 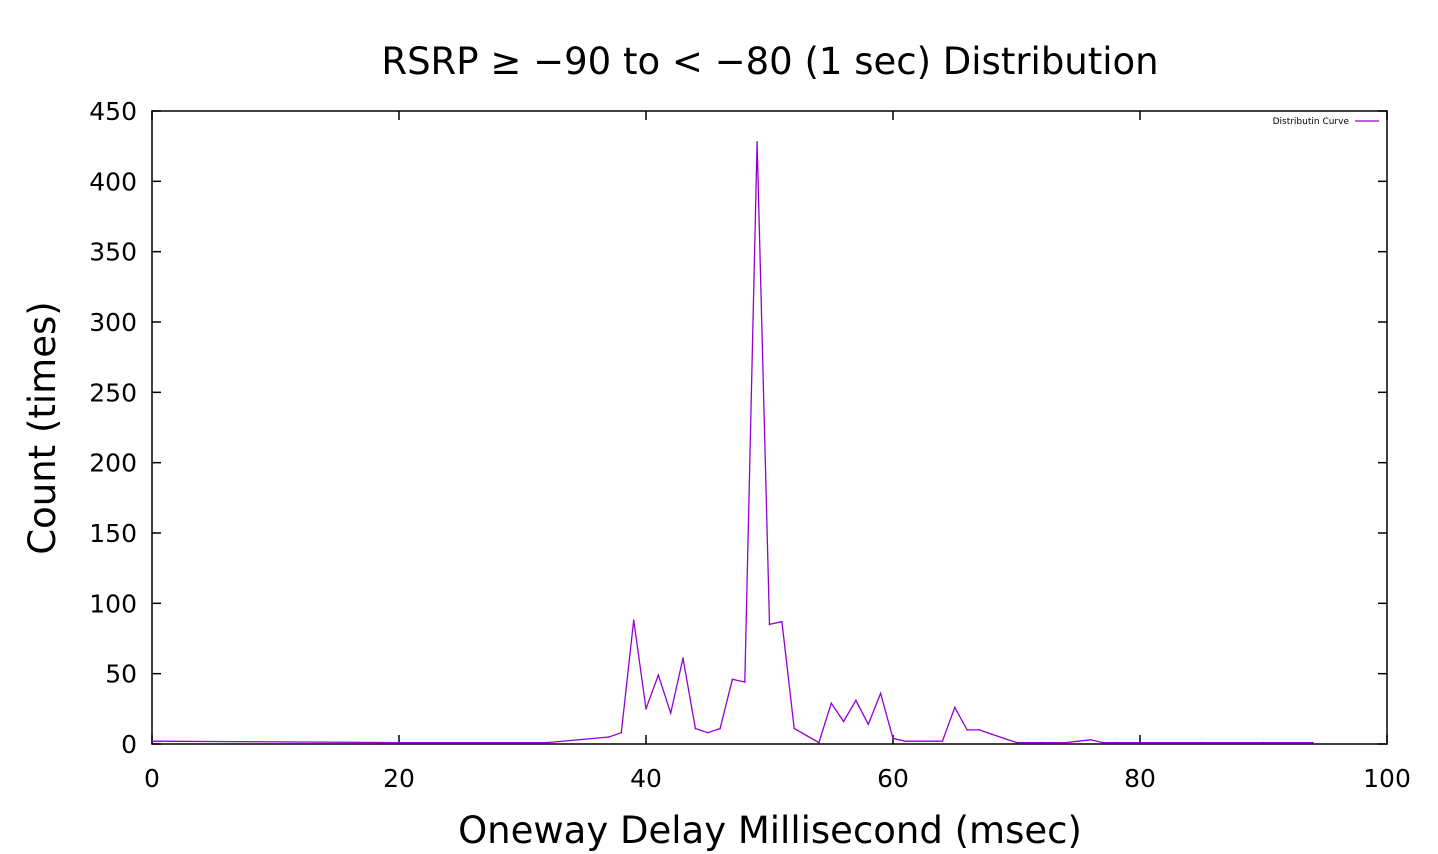 I want to click on y-tick-label: 450, so click(x=113, y=111).